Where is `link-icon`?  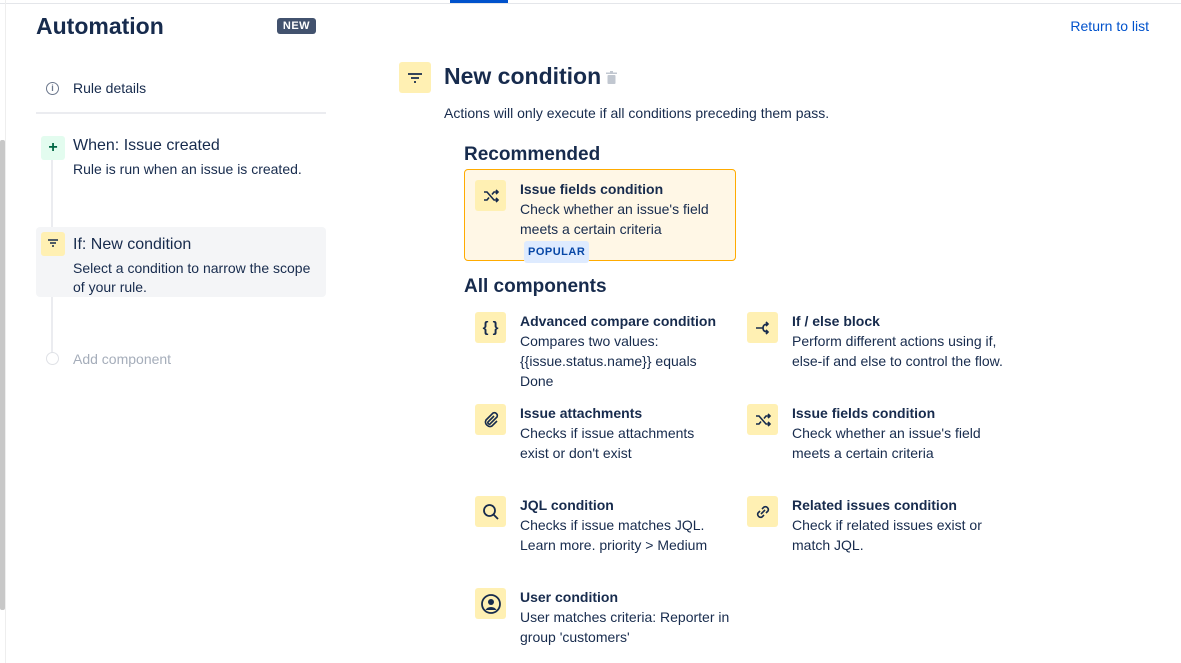 link-icon is located at coordinates (762, 511).